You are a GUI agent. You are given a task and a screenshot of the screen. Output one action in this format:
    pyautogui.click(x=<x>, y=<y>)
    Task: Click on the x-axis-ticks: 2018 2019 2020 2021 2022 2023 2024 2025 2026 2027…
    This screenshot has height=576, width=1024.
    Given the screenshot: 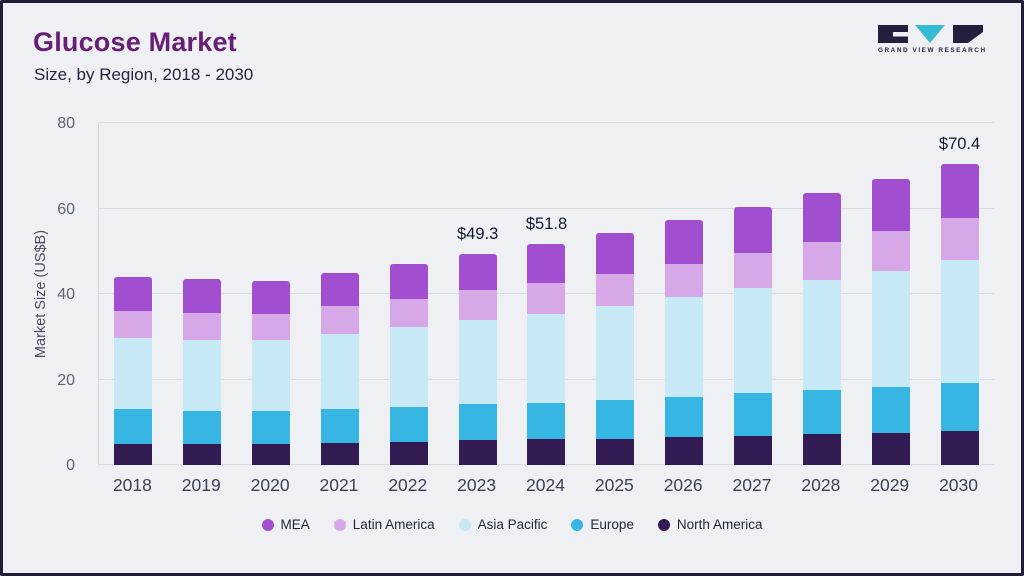 What is the action you would take?
    pyautogui.click(x=545, y=485)
    